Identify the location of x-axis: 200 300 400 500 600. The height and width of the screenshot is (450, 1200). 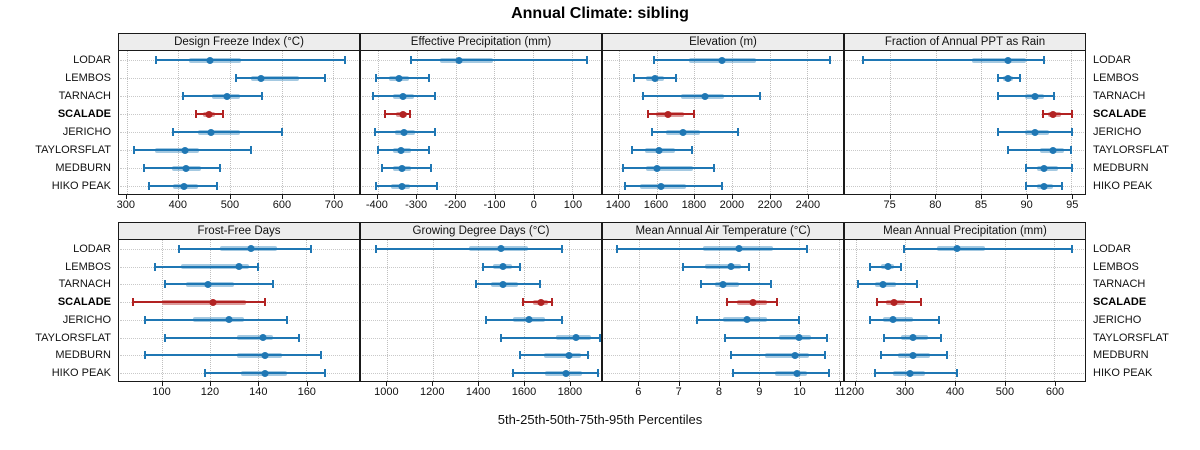
(965, 391).